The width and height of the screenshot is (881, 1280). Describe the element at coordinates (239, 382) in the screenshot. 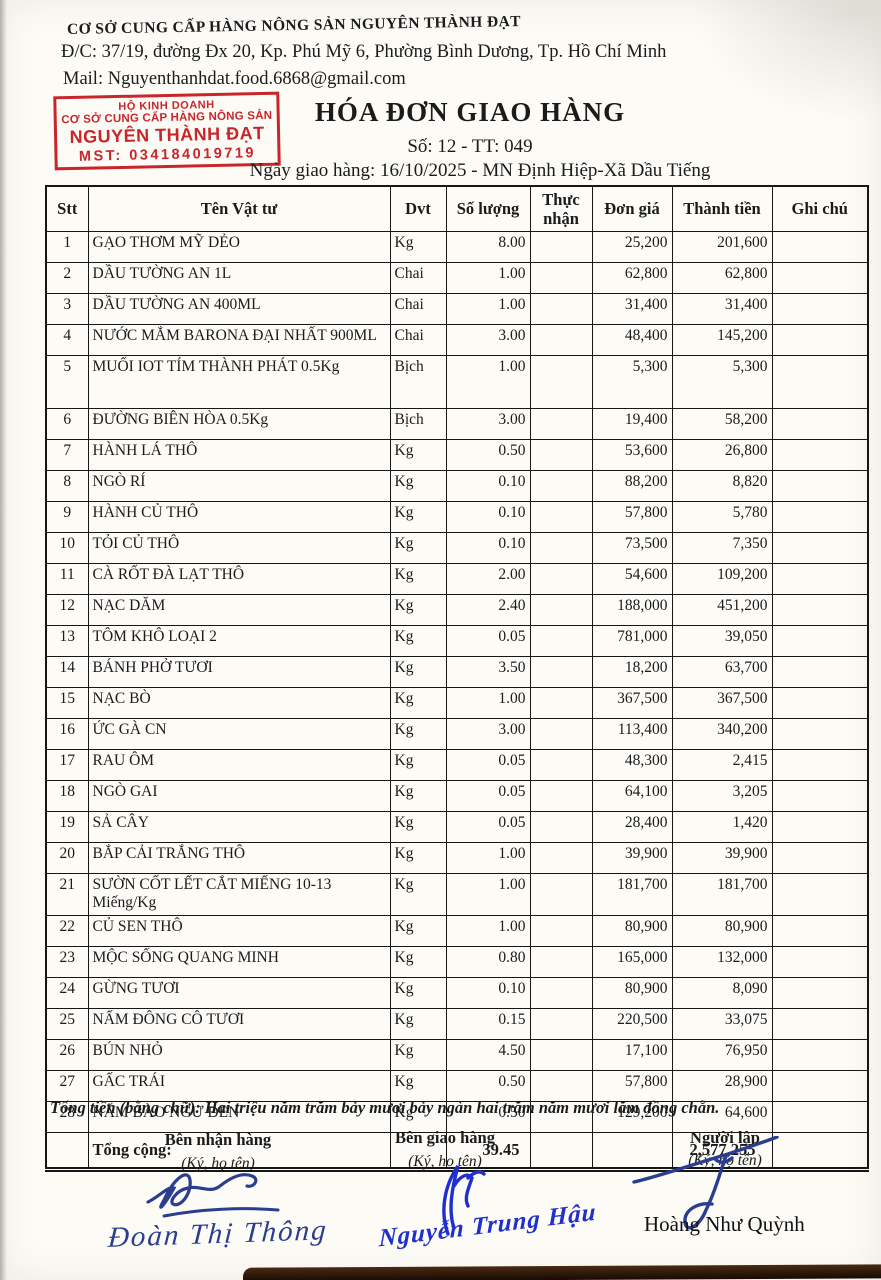

I see `cell-name: MUỐI IOT TÍM THÀNH PHÁT 0.5Kg` at that location.